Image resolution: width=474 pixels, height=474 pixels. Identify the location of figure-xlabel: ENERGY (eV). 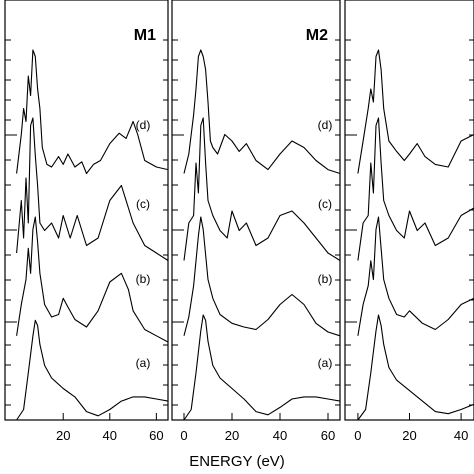
(237, 461).